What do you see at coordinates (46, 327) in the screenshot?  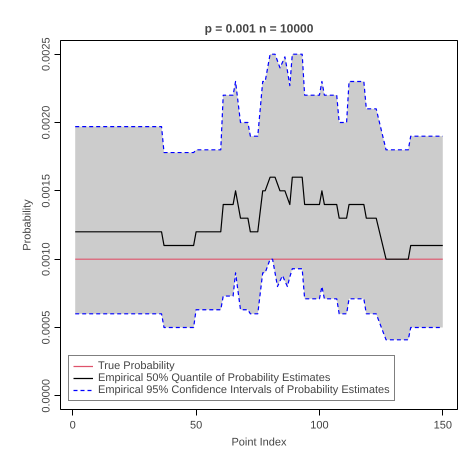 I see `y-tick-label: 0.0005` at bounding box center [46, 327].